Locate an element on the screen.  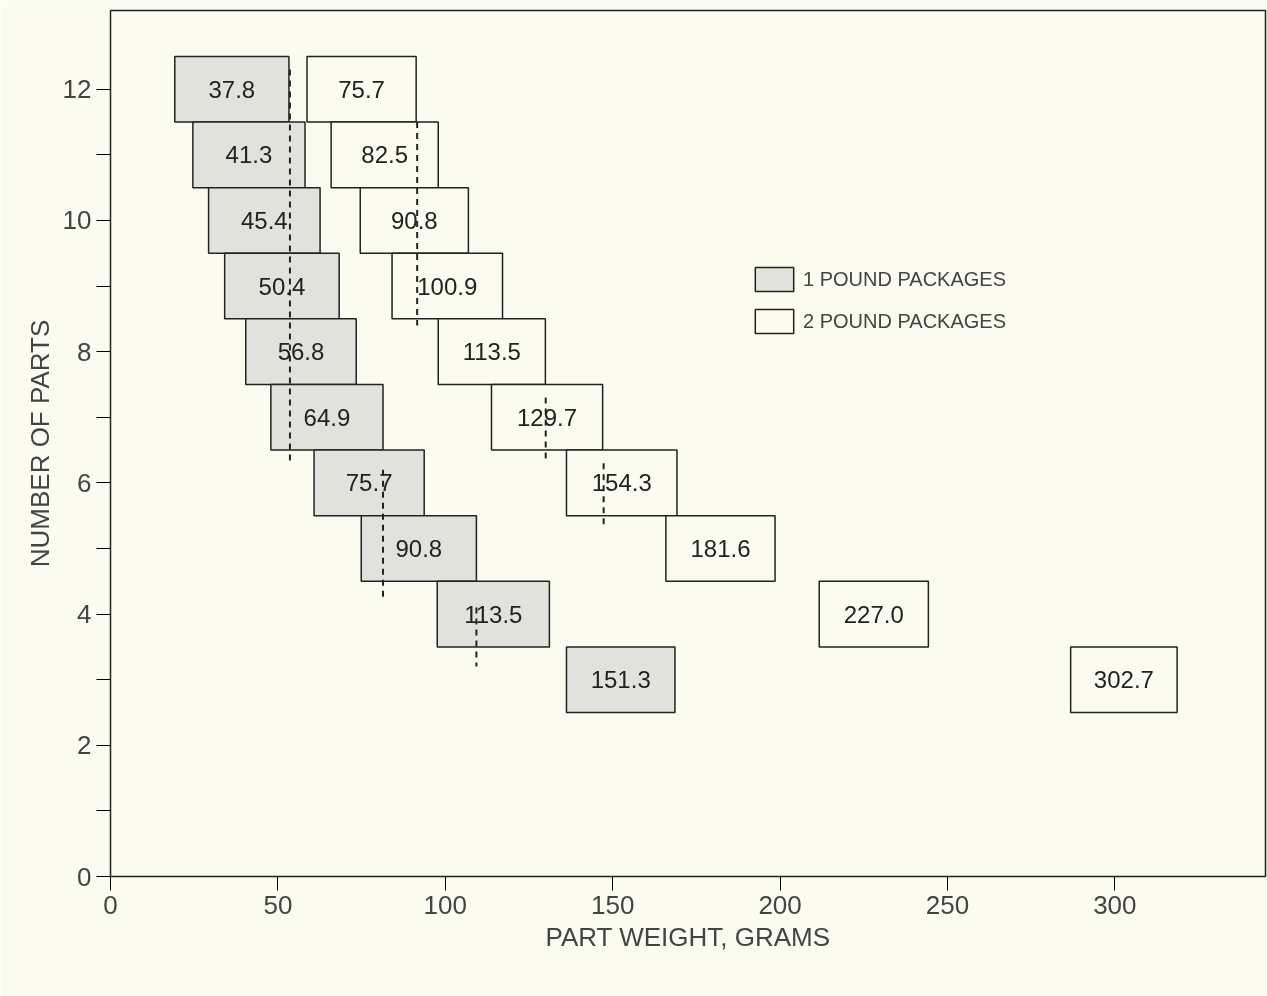
x-tick-label: 0 is located at coordinates (110, 904).